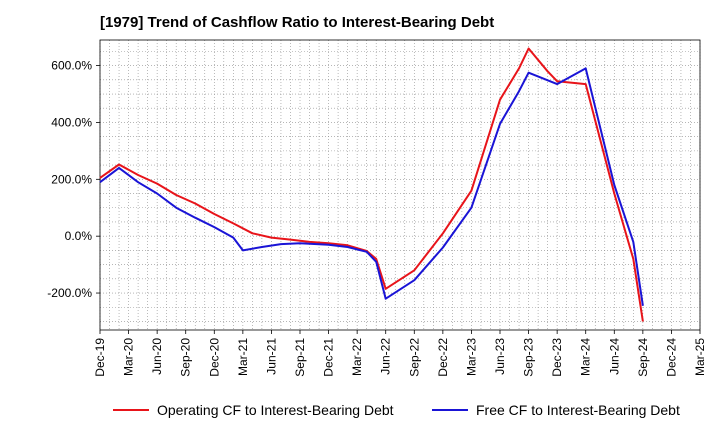 The image size is (720, 440). I want to click on x-tick-label: Jun-22, so click(386, 356).